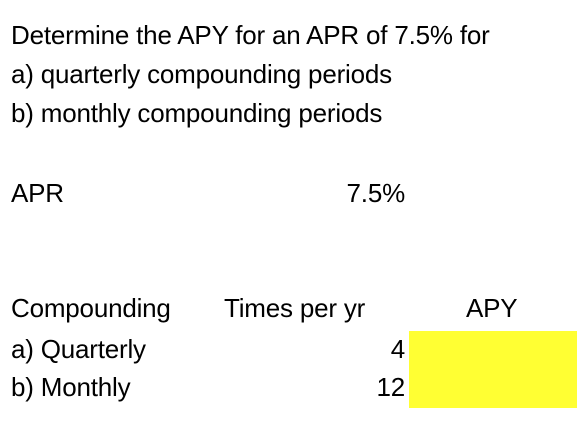  Describe the element at coordinates (390, 387) in the screenshot. I see `row-times-monthly: 12` at that location.